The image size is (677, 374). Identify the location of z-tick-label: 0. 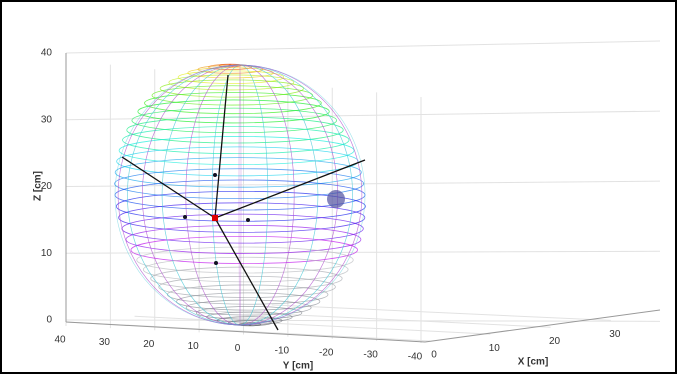
(49, 320).